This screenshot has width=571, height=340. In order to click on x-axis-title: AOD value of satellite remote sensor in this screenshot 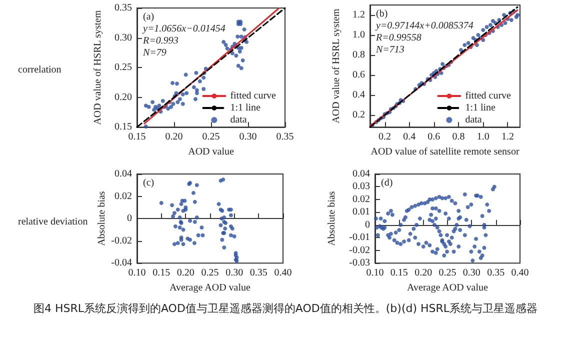, I will do `click(445, 152)`.